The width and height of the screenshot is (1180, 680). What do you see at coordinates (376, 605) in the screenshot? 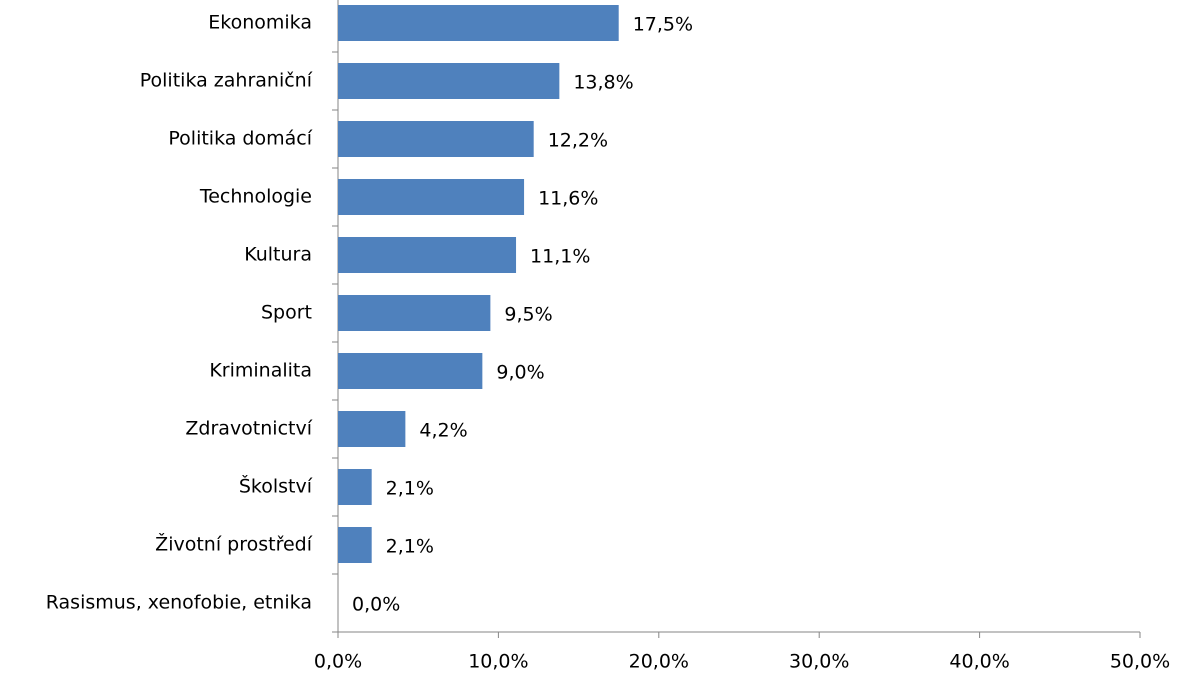
I see `value-label: 0,0%` at bounding box center [376, 605].